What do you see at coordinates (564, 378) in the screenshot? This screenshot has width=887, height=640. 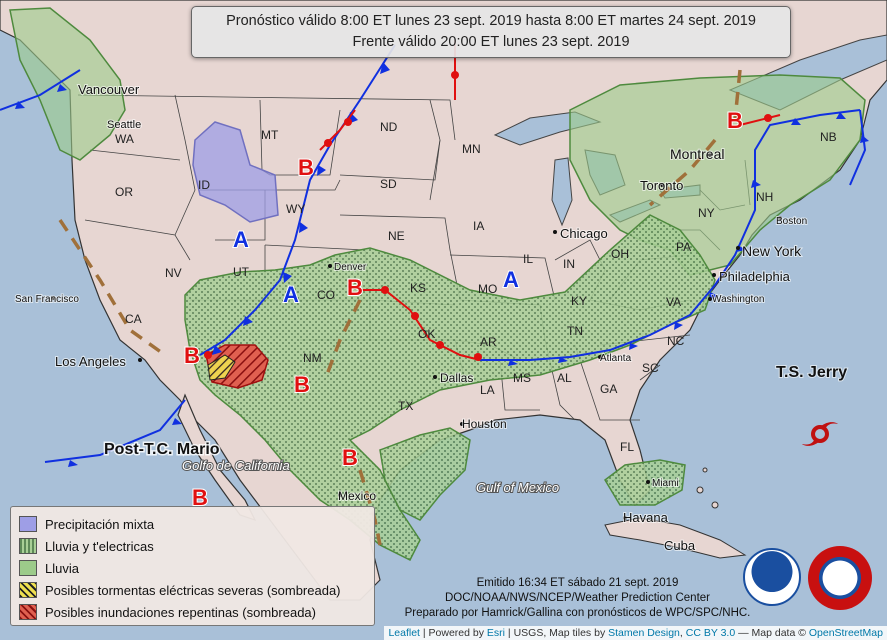 I see `state-label-al: AL` at bounding box center [564, 378].